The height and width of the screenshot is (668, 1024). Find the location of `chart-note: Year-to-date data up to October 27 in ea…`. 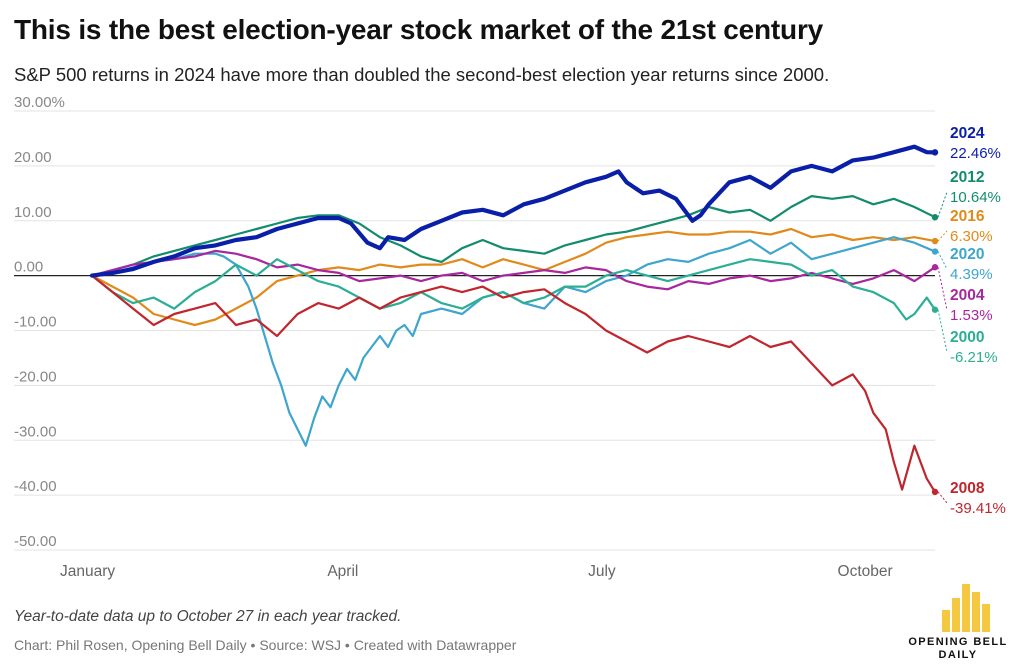

chart-note: Year-to-date data up to October 27 in ea… is located at coordinates (208, 616).